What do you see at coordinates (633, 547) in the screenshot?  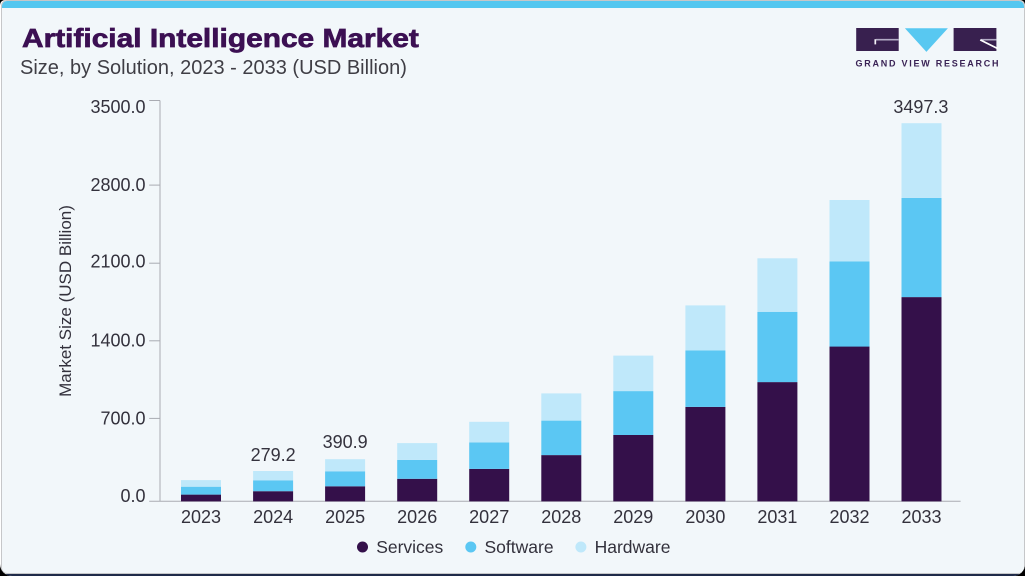 I see `svg-text: Hardware` at bounding box center [633, 547].